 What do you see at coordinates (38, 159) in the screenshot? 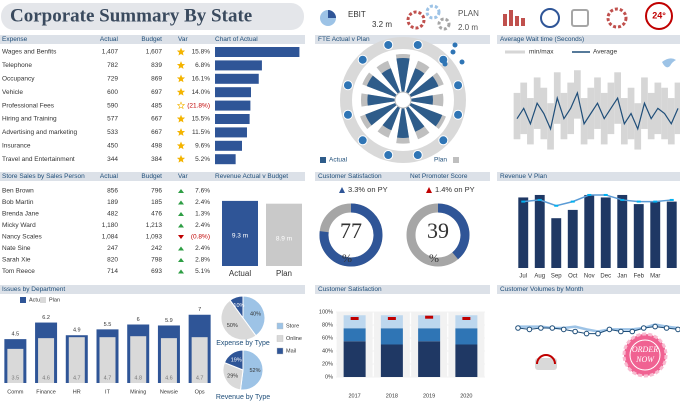
I see `row-label: Travel and Entertainment` at bounding box center [38, 159].